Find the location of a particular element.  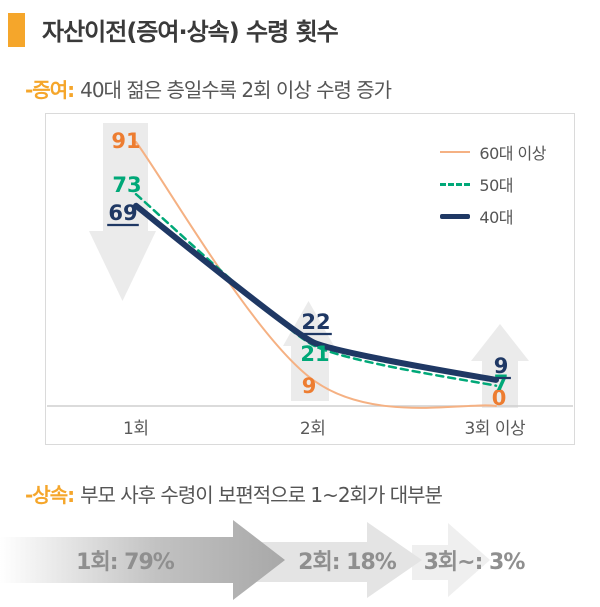

legend-swatch-40s-thick-line-icon is located at coordinates (455, 216).